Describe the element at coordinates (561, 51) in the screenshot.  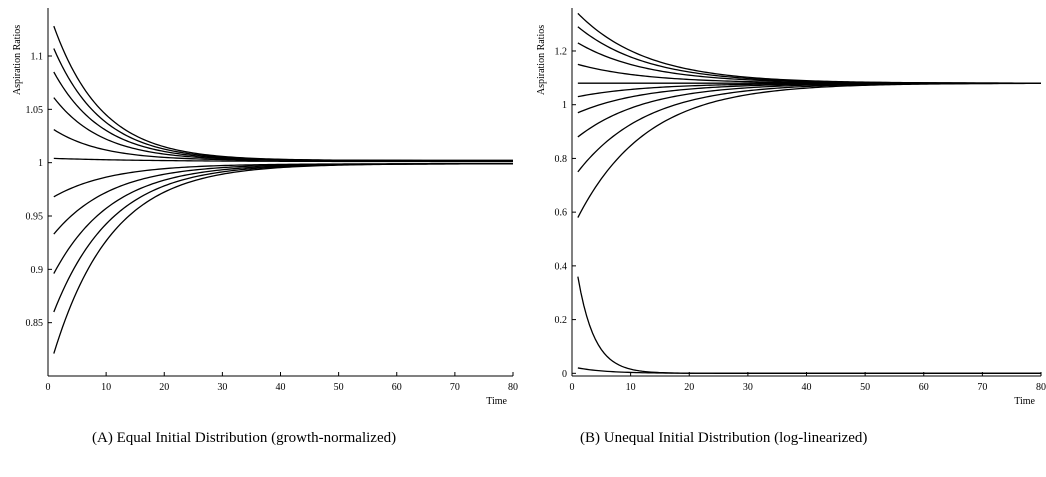
I see `y-tick-label: 1.2` at that location.